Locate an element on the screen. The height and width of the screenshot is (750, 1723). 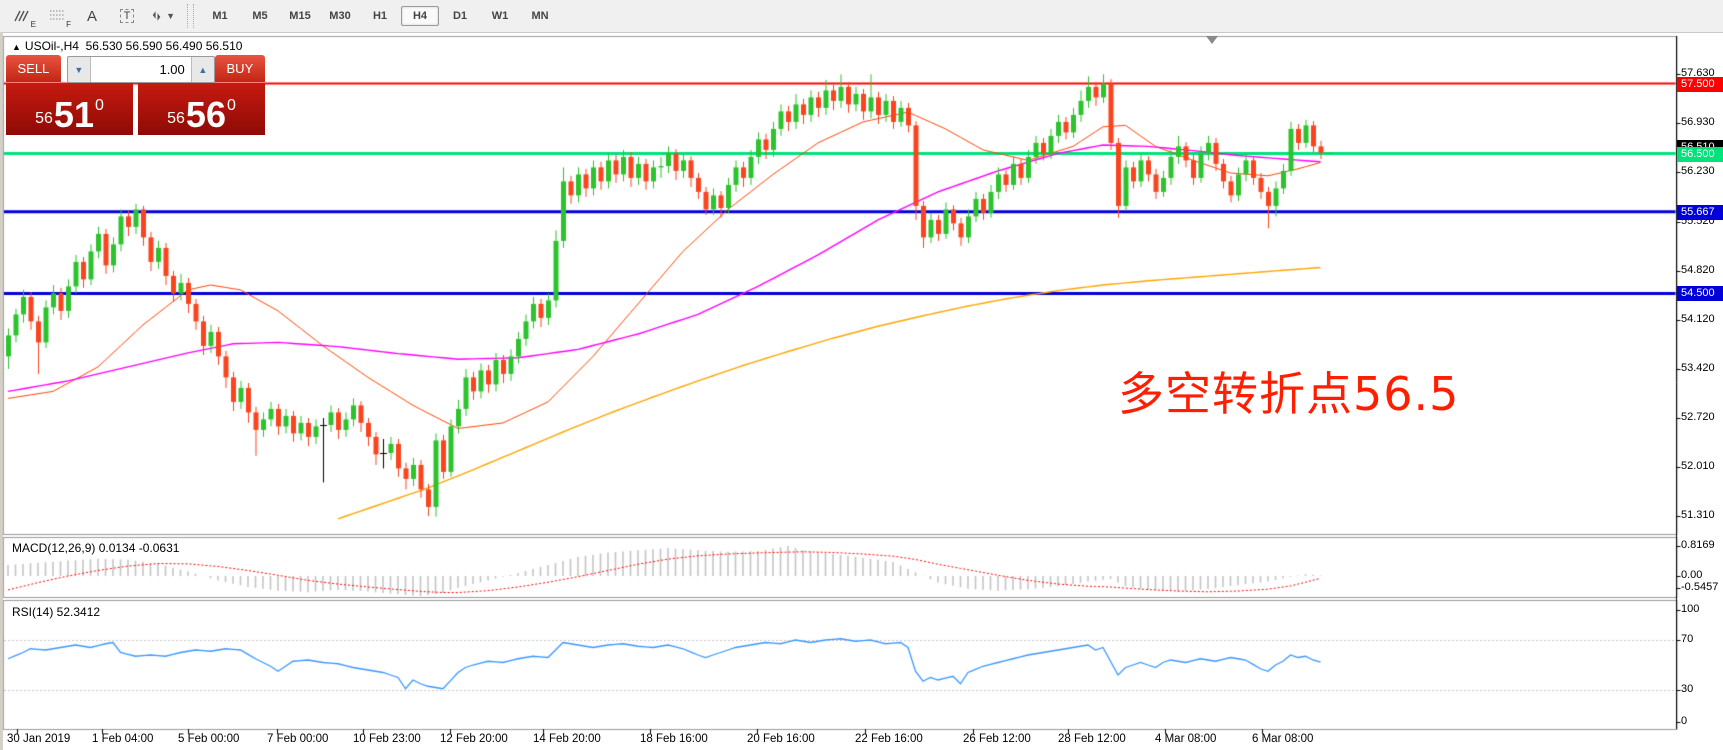
volume-stepper: ▼ 1.00 ▲ is located at coordinates (140, 69).